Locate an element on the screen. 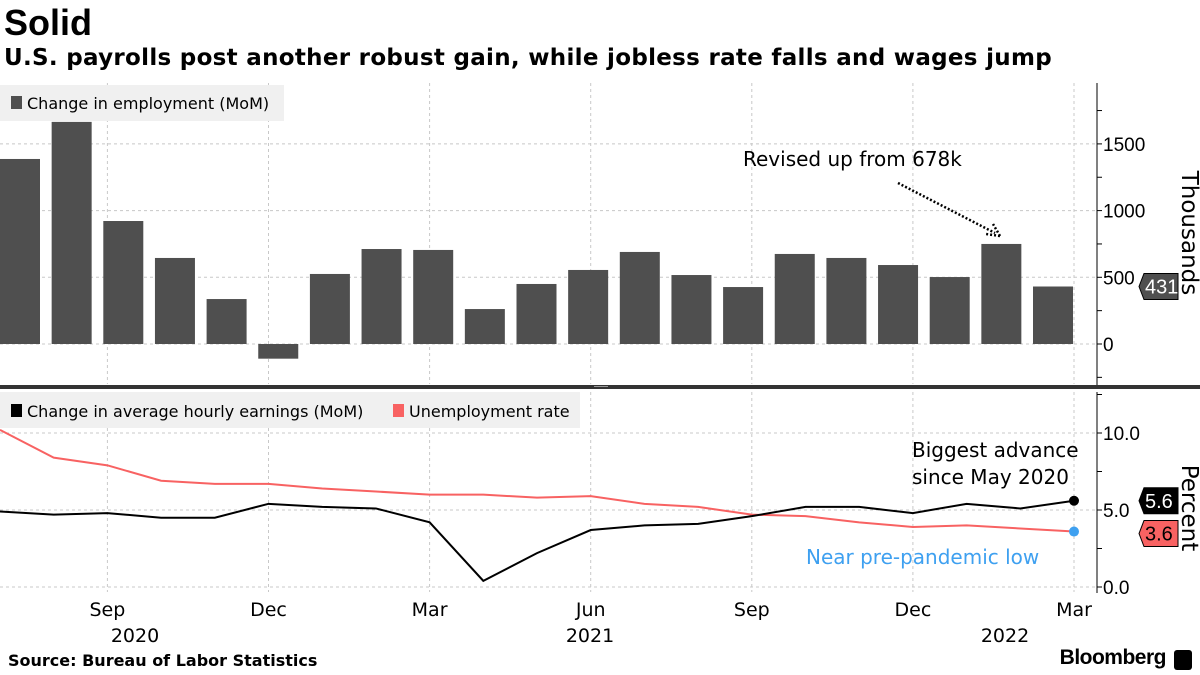 This screenshot has width=1200, height=675. employment-last-value-tag-text: 431 is located at coordinates (1161, 288).